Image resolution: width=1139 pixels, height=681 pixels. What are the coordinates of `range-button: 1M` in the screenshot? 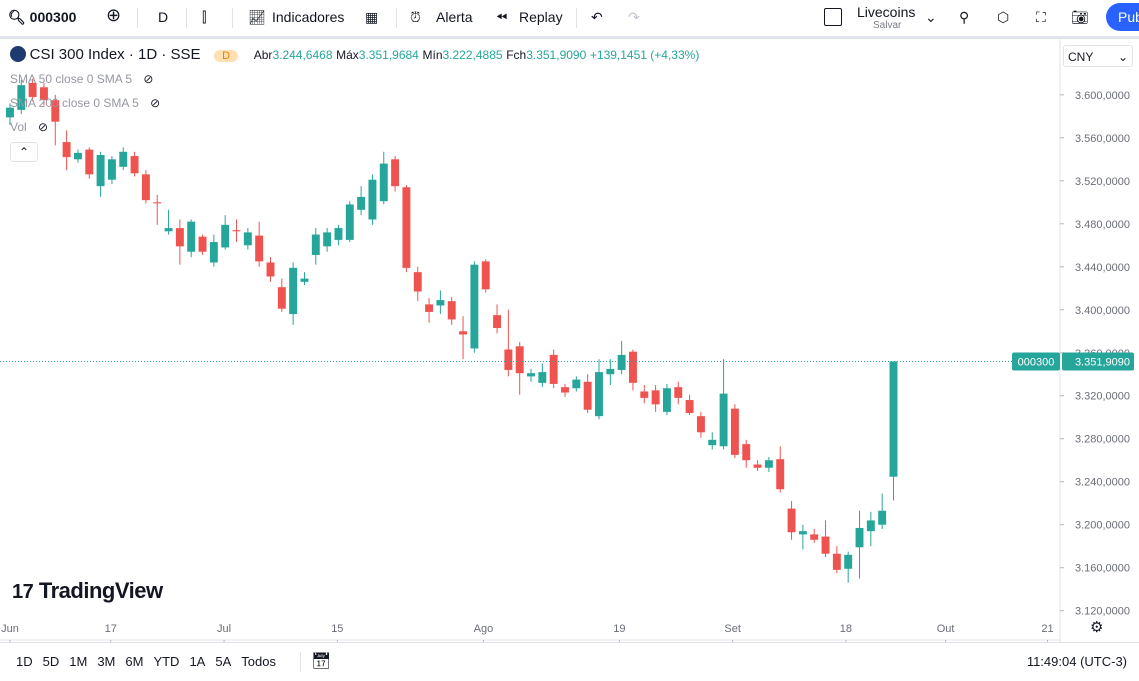 It's located at (78, 661).